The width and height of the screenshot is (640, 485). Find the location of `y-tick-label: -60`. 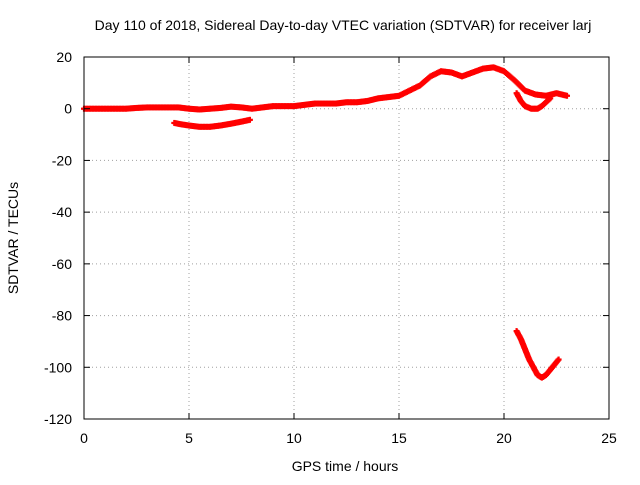

y-tick-label: -60 is located at coordinates (62, 264).